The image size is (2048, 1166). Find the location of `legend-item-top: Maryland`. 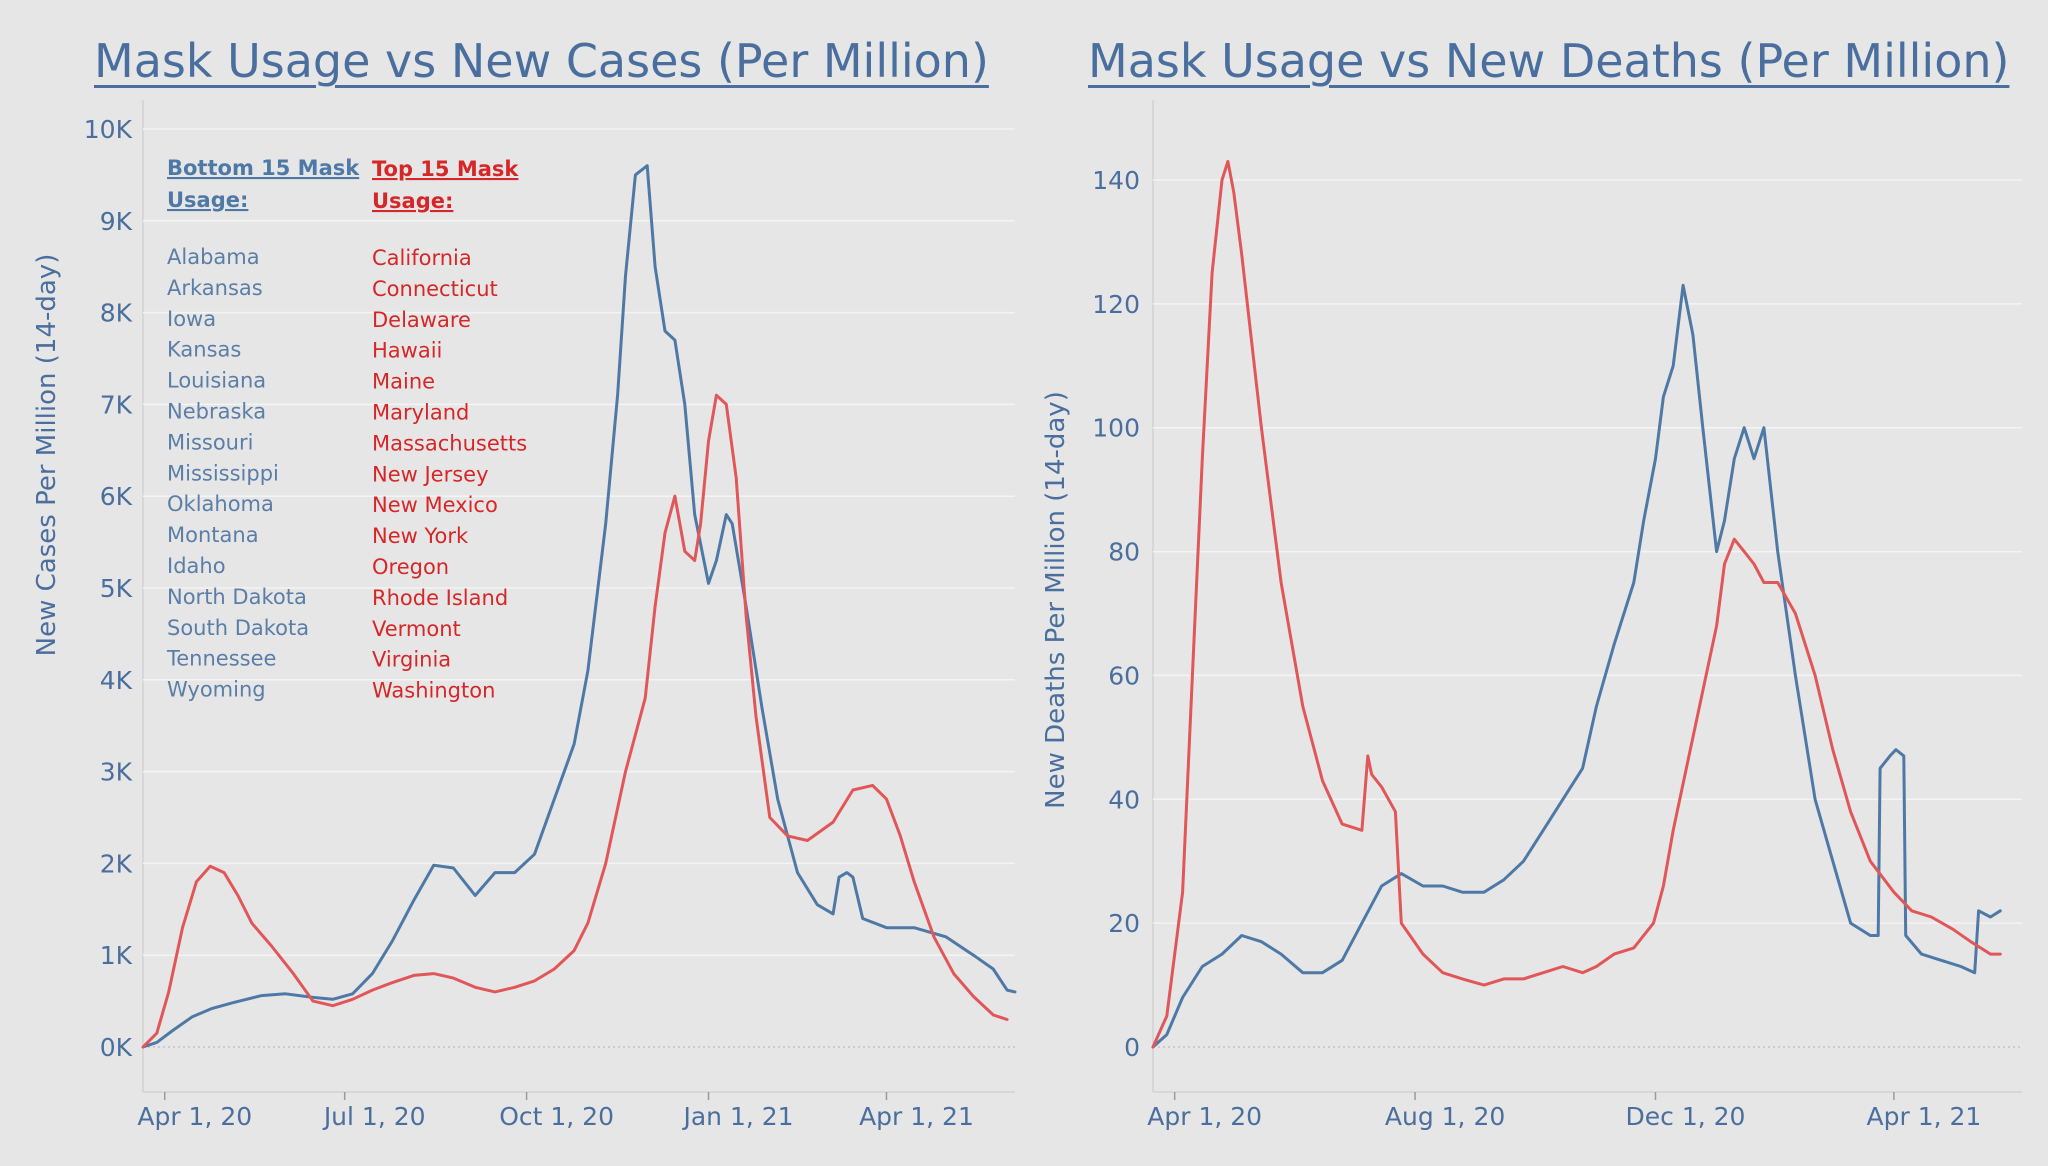

legend-item-top: Maryland is located at coordinates (420, 413).